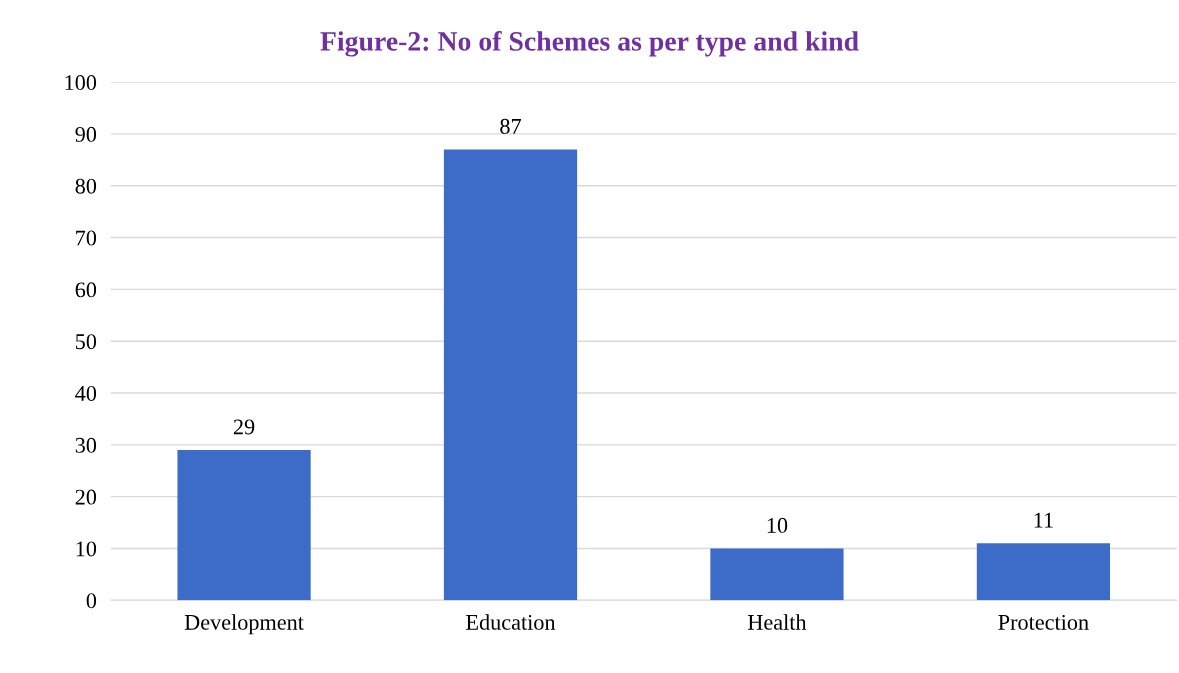 Image resolution: width=1179 pixels, height=673 pixels. Describe the element at coordinates (91, 601) in the screenshot. I see `y-tick-label: 0` at that location.